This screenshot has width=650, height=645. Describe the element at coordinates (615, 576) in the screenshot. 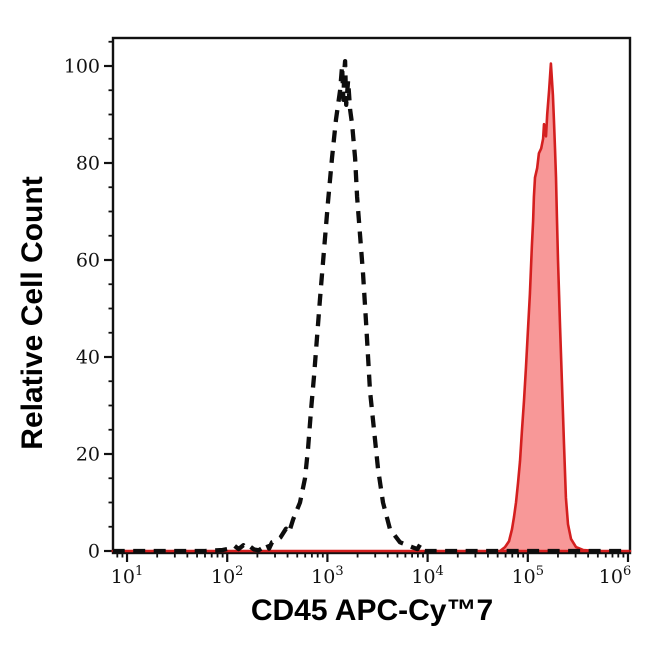

I see `x-tick-label: 10⁶` at that location.